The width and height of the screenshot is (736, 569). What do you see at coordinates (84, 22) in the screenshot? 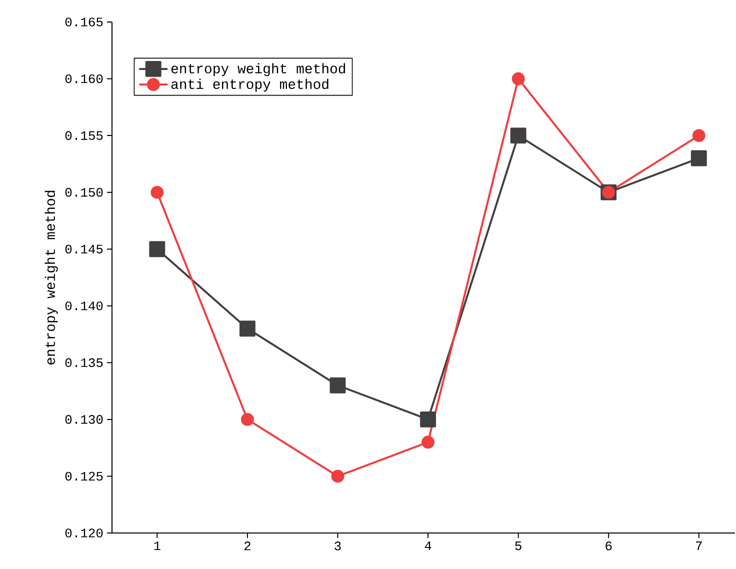
I see `y-tick-label: 0.165` at bounding box center [84, 22].